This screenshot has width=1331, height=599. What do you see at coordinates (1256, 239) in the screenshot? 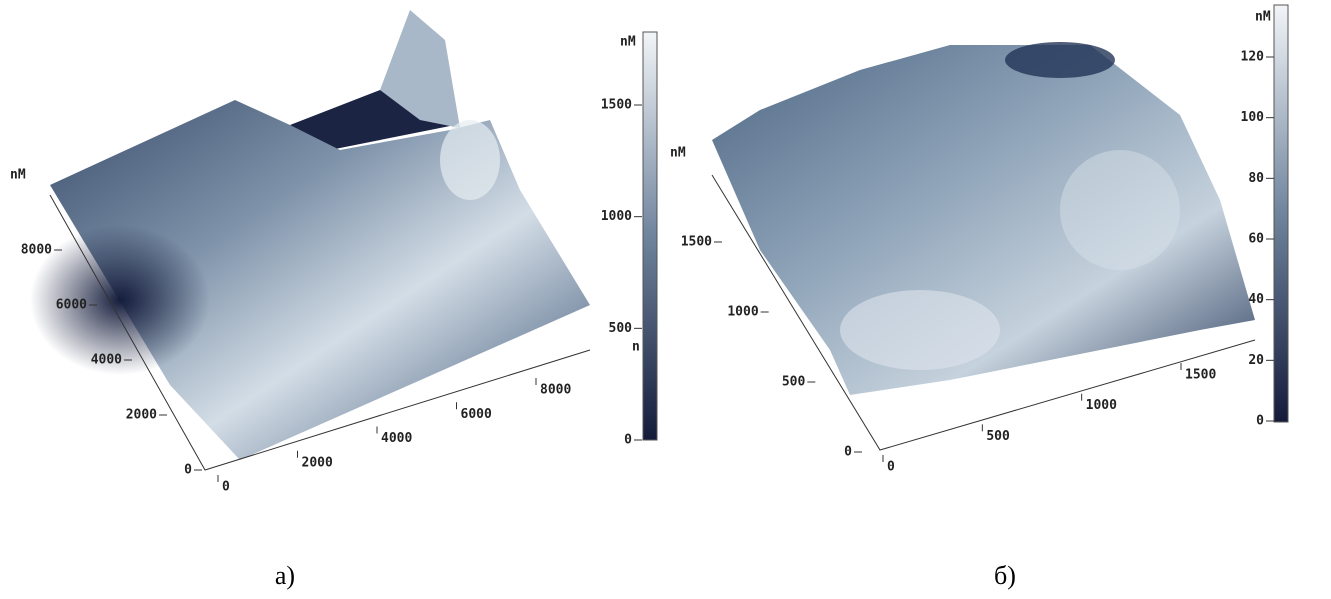
I see `colorbar-tick-label: 60` at bounding box center [1256, 239].